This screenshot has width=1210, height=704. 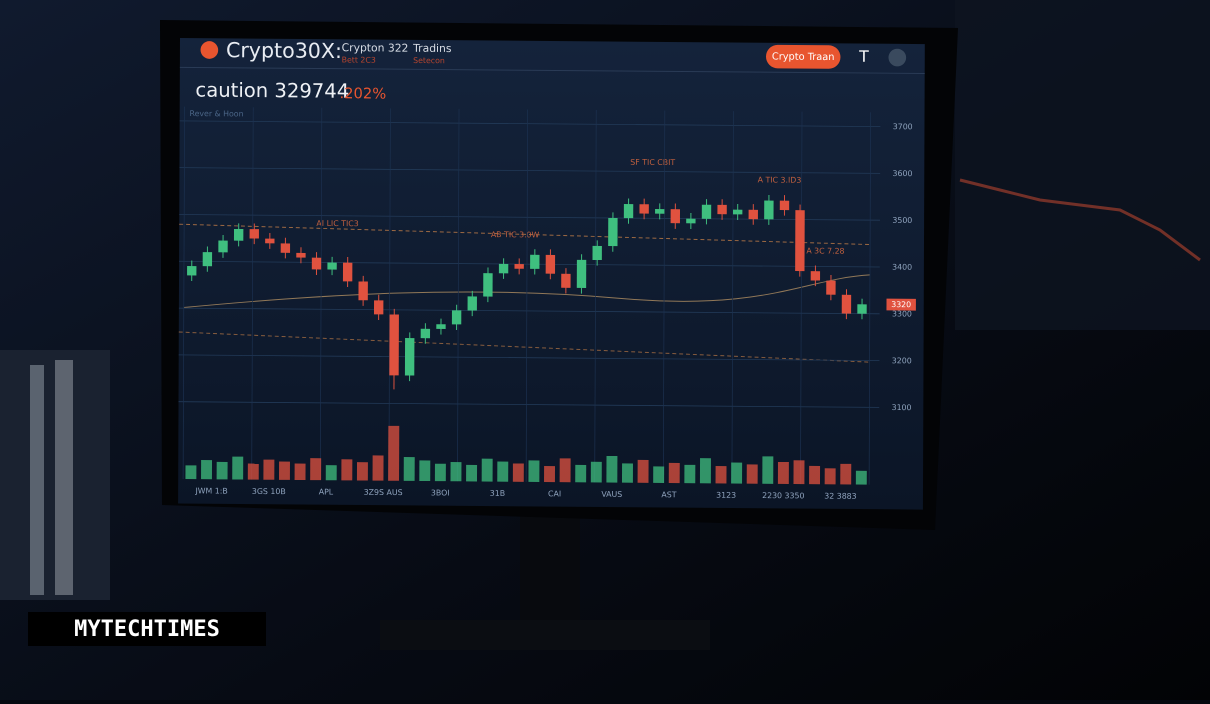 I want to click on x-tick-label: CAI, so click(x=554, y=493).